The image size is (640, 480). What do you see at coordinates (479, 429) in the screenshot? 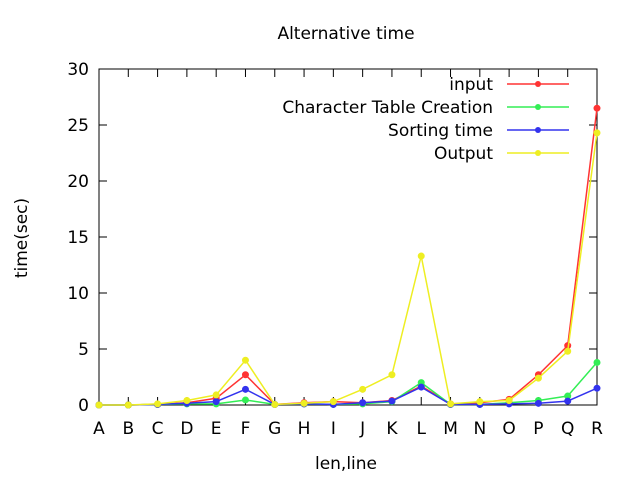
I see `x-tick-label: N` at bounding box center [479, 429].